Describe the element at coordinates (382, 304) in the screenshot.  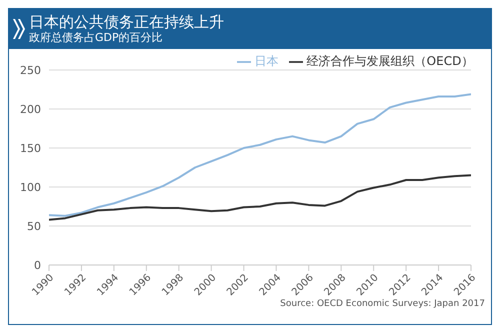
I see `source-note: Source: OECD Economic Surveys: Japan 2017` at that location.